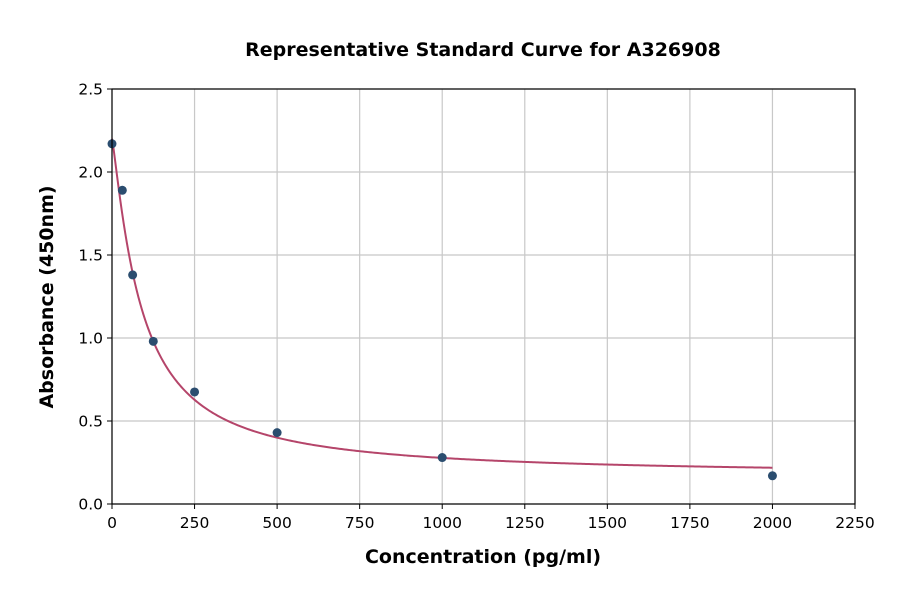 Image resolution: width=900 pixels, height=594 pixels. I want to click on x-tick-label: 500, so click(277, 523).